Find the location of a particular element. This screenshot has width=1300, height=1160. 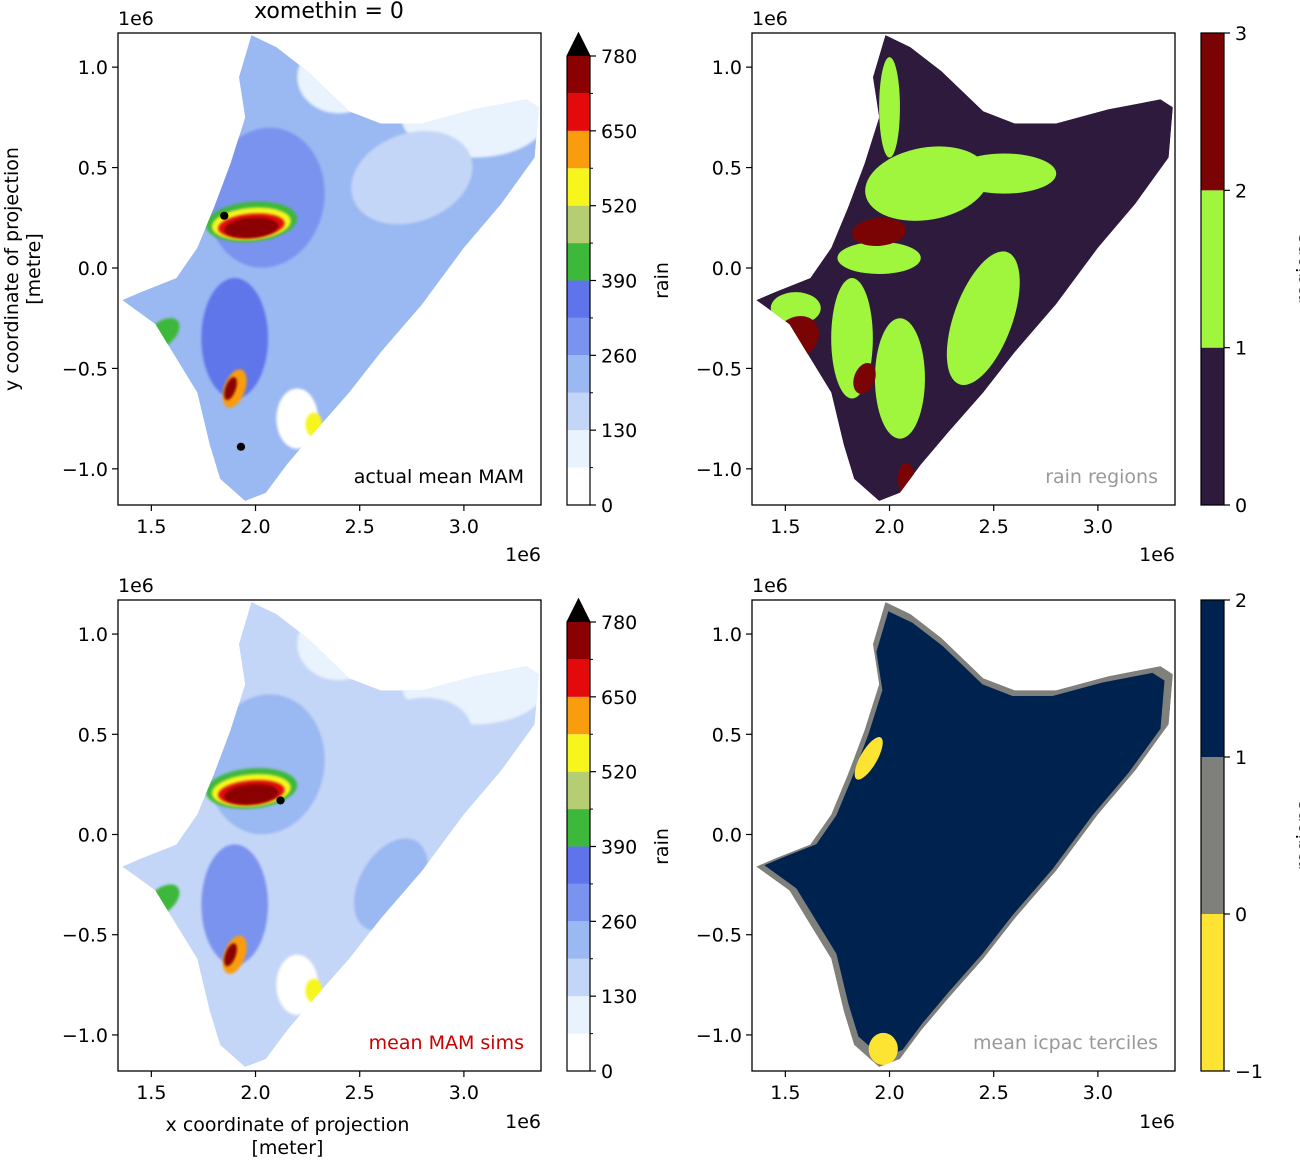

y-axis-label: y coordinate of projection is located at coordinates (12, 269).